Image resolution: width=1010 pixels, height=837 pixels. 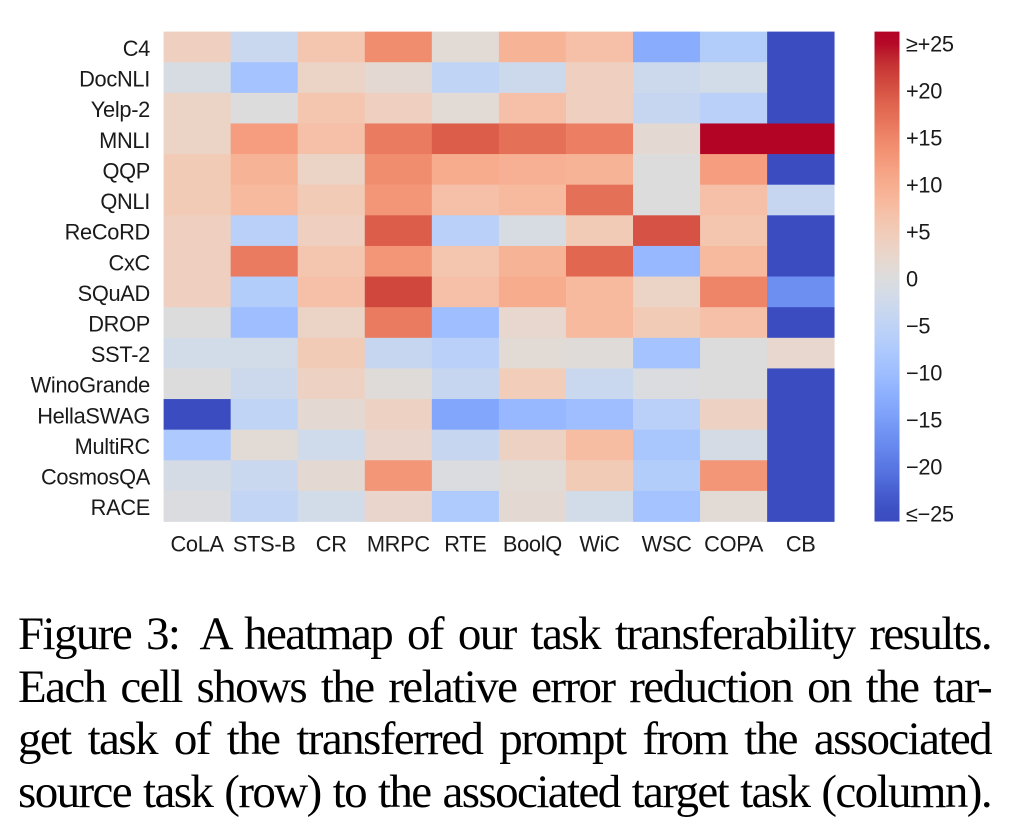 What do you see at coordinates (126, 170) in the screenshot?
I see `svg-text: QQP` at bounding box center [126, 170].